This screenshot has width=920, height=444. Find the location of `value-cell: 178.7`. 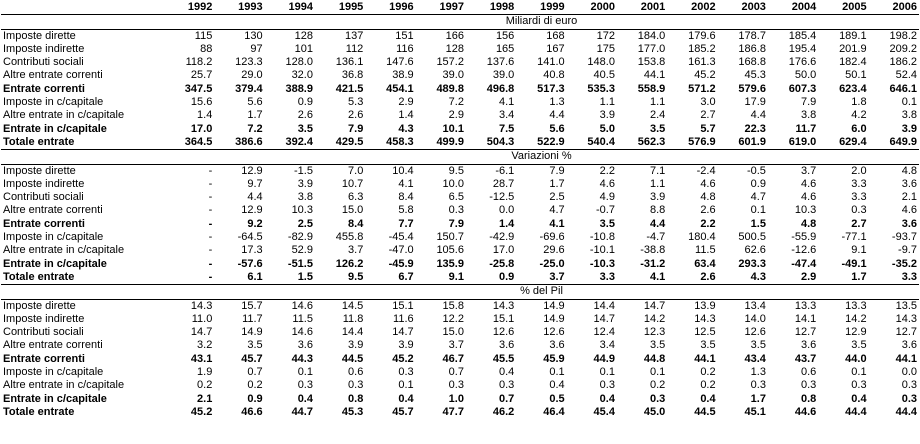

value-cell: 178.7 is located at coordinates (752, 35).